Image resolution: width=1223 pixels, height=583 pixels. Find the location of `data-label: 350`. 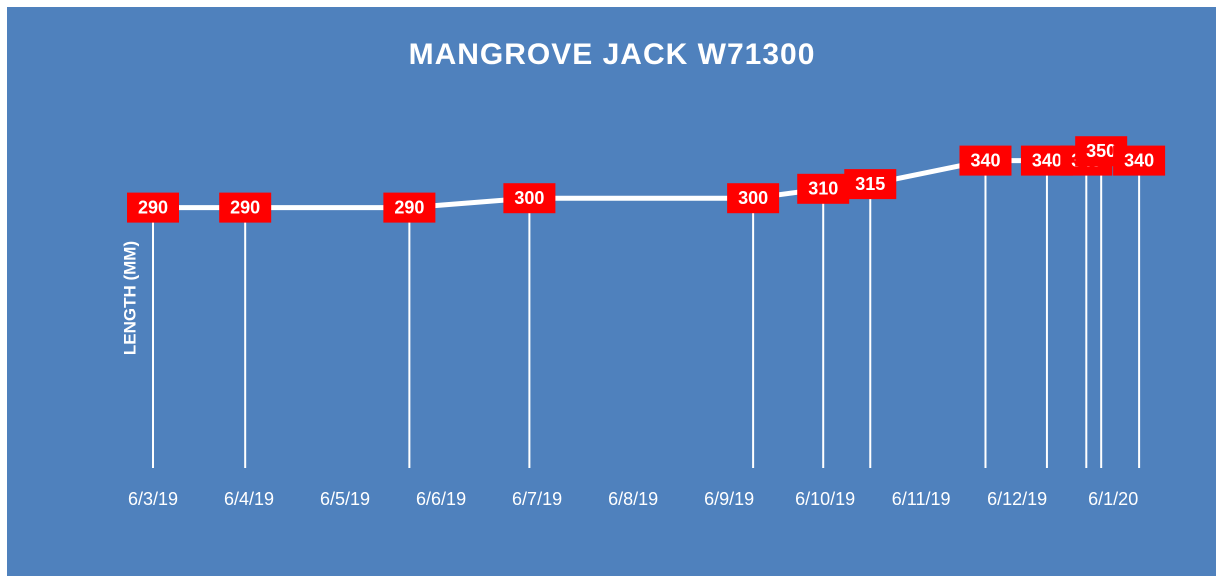

data-label: 350 is located at coordinates (1101, 151).